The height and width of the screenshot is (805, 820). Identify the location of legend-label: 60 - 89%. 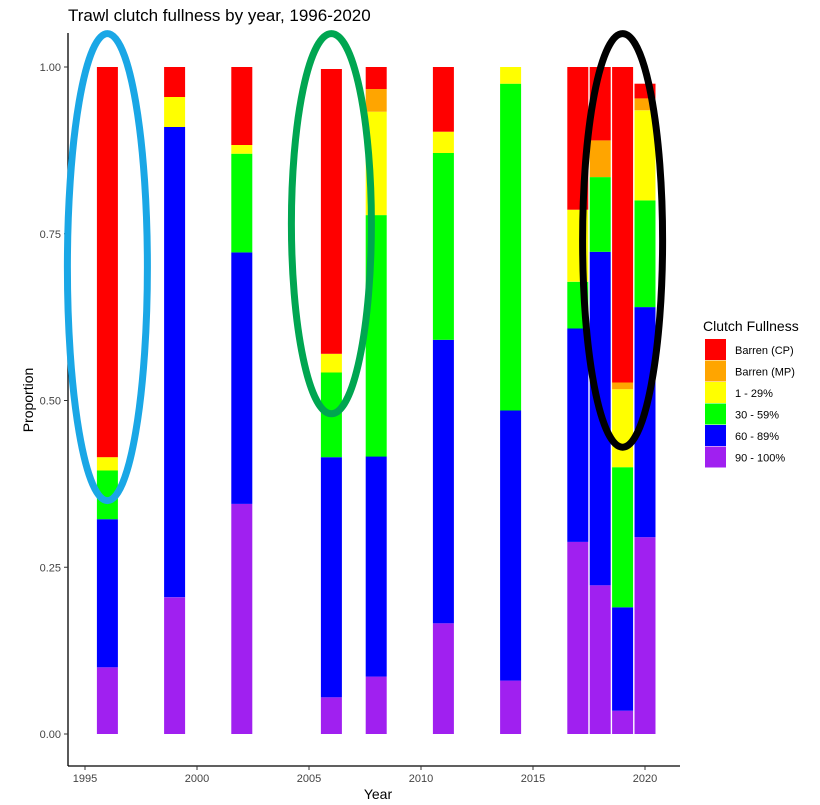
(757, 437).